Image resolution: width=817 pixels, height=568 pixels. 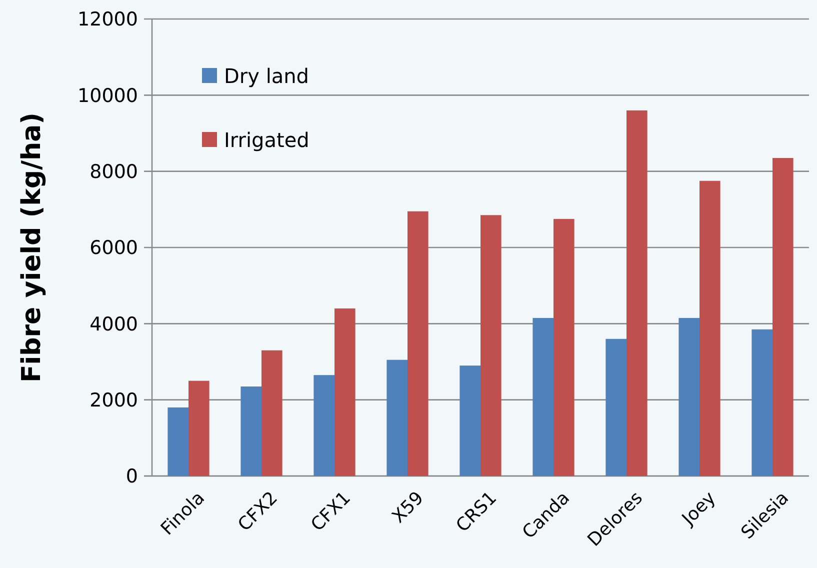 What do you see at coordinates (108, 95) in the screenshot?
I see `y-tick-label: 10000` at bounding box center [108, 95].